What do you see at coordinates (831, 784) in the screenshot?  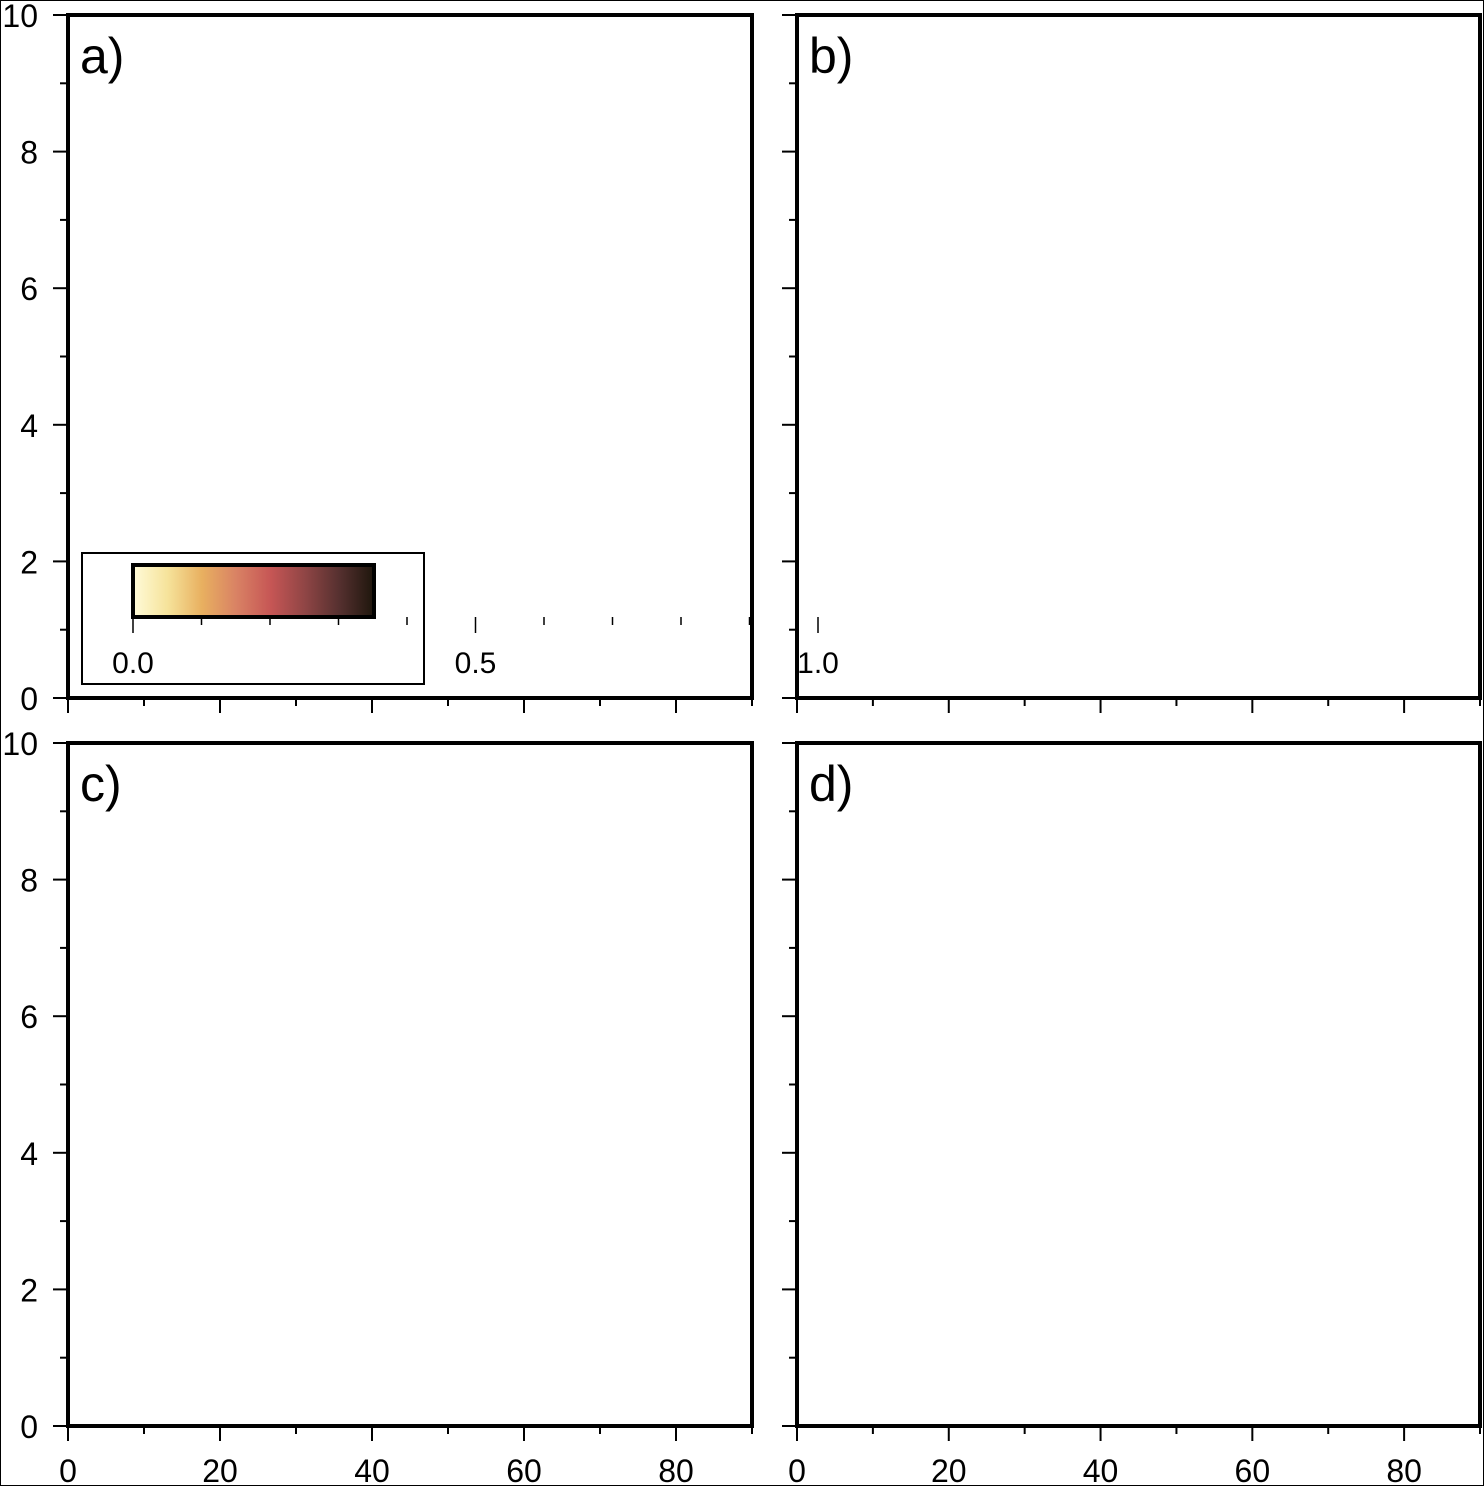 I see `panel-label: d)` at bounding box center [831, 784].